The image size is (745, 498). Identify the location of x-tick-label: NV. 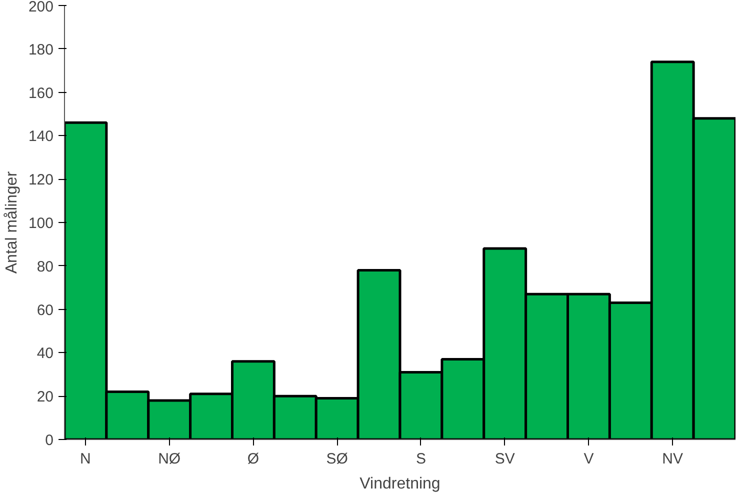
(673, 459).